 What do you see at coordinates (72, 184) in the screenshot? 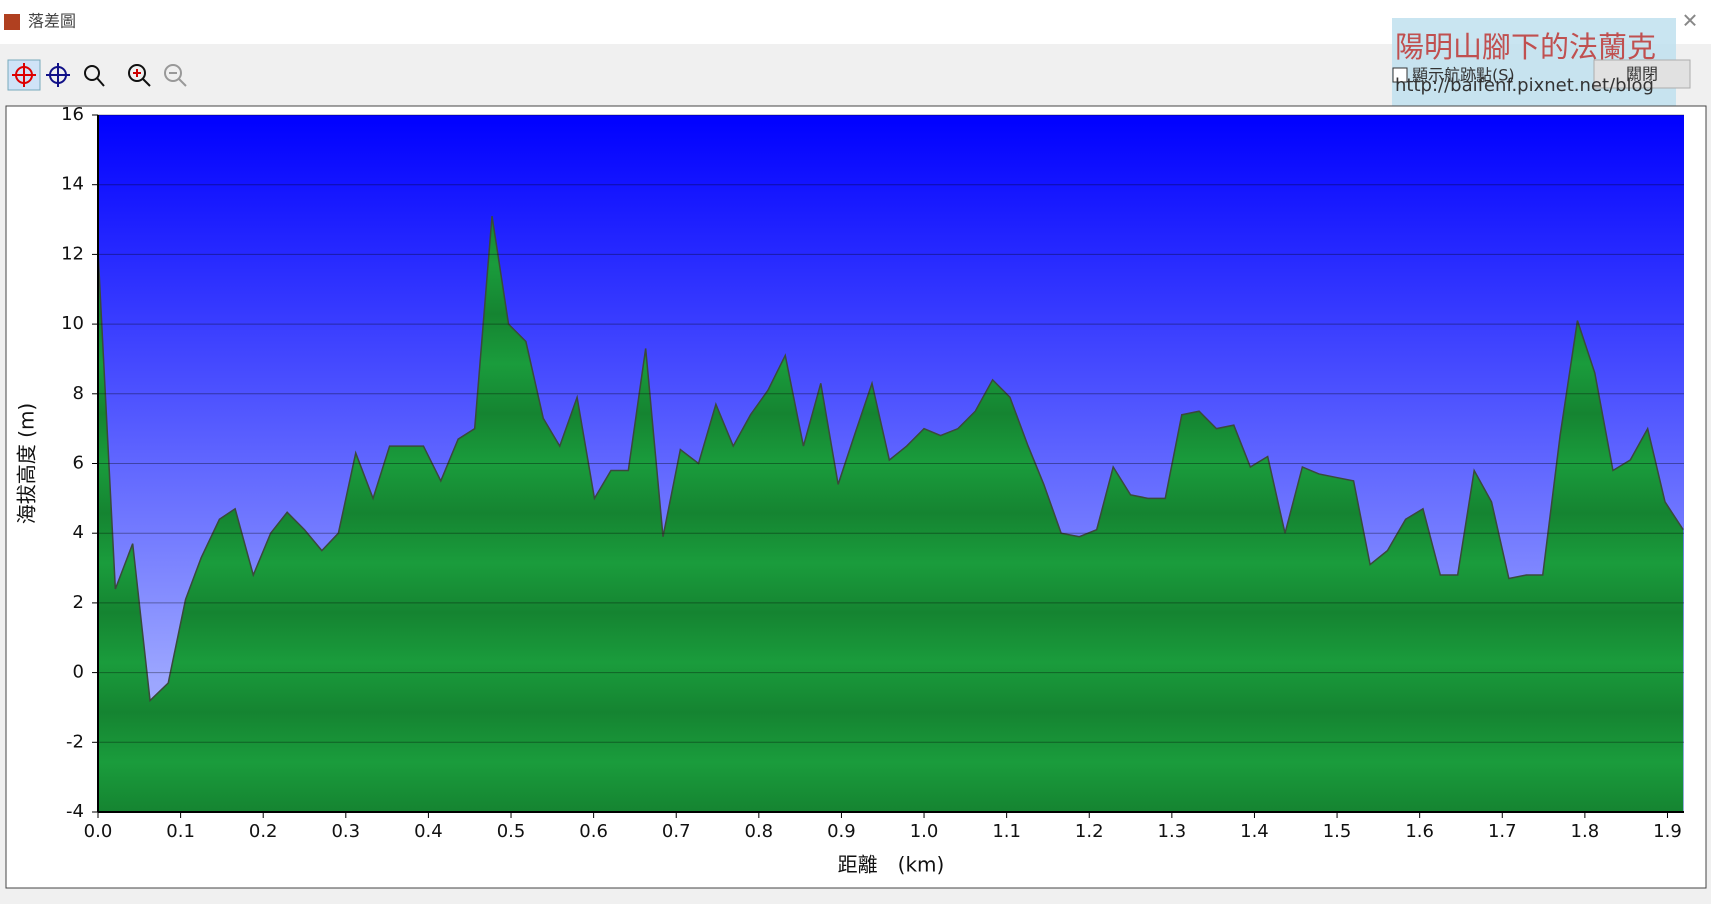
I see `y-tick-label: 14` at bounding box center [72, 184].